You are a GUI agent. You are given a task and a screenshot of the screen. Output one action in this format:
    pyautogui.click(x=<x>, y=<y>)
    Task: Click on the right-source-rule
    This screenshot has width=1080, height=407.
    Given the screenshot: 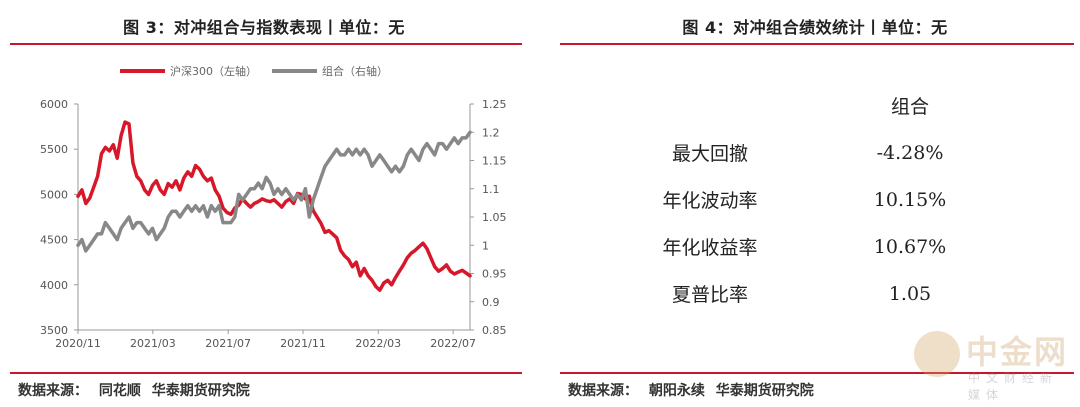 What is the action you would take?
    pyautogui.click(x=817, y=373)
    